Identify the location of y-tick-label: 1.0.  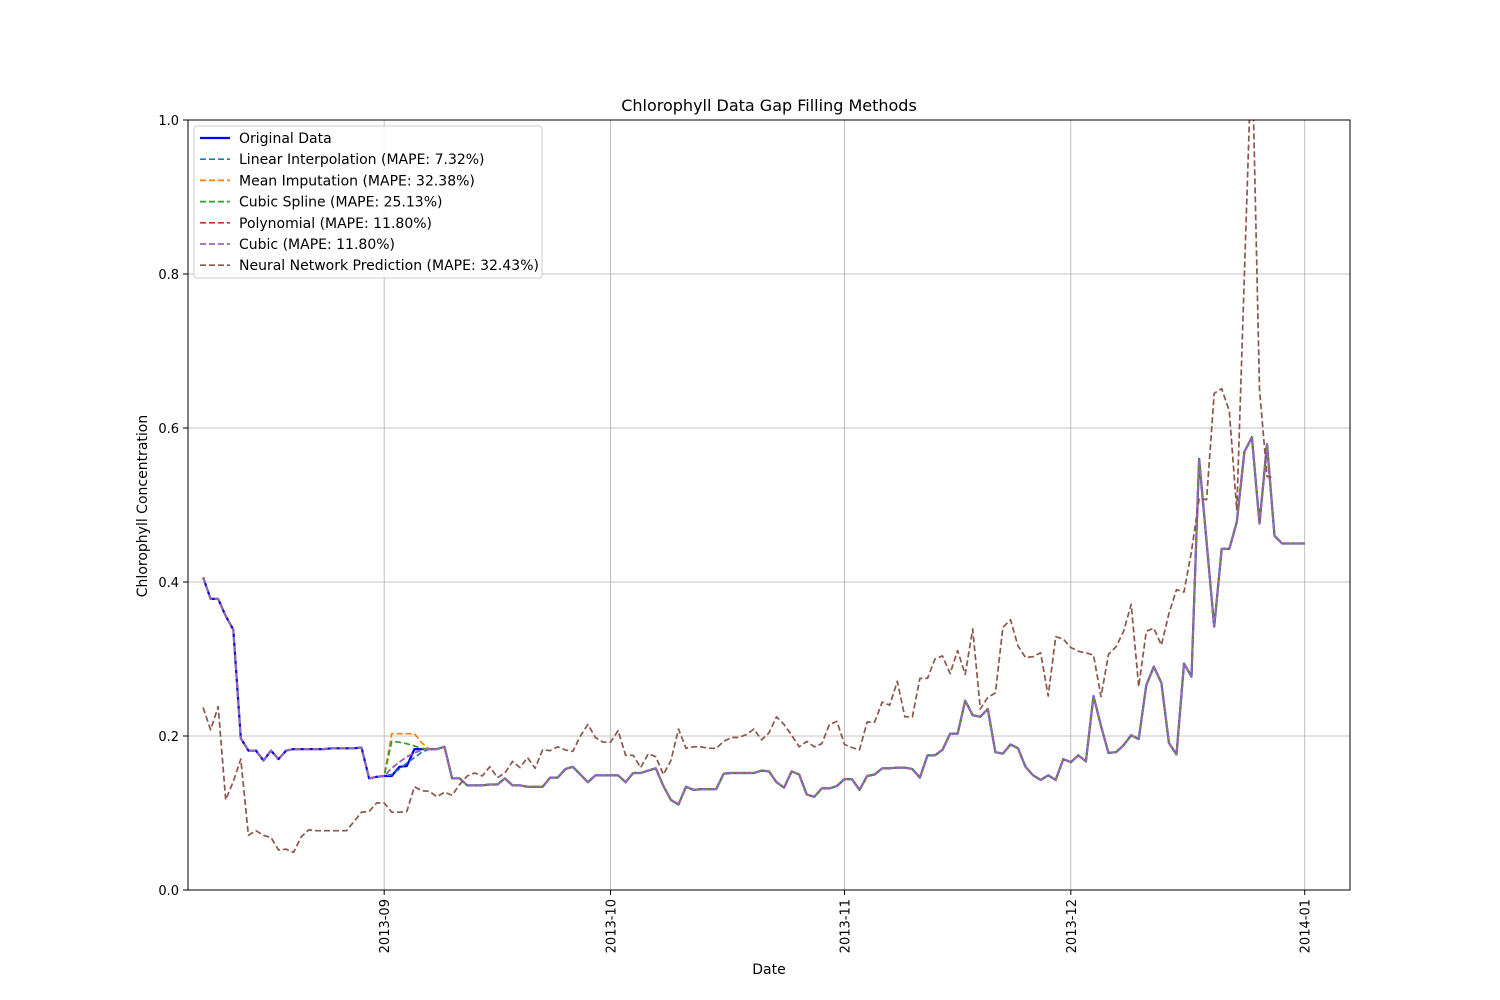
(168, 121).